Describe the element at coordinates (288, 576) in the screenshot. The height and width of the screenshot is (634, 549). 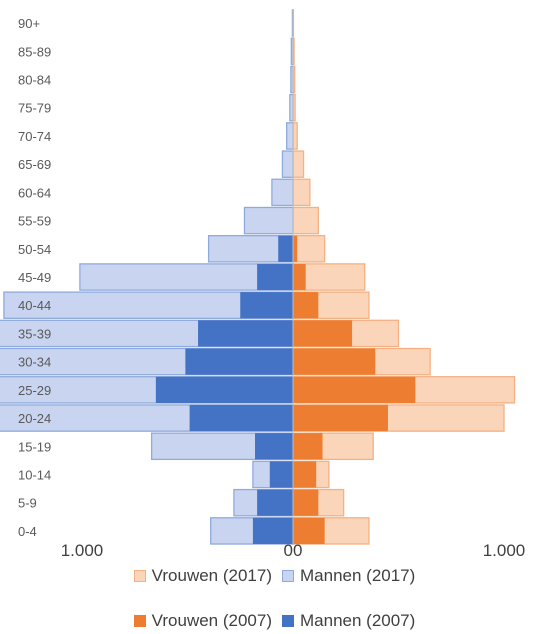
I see `legend-swatch-mannen-2017` at that location.